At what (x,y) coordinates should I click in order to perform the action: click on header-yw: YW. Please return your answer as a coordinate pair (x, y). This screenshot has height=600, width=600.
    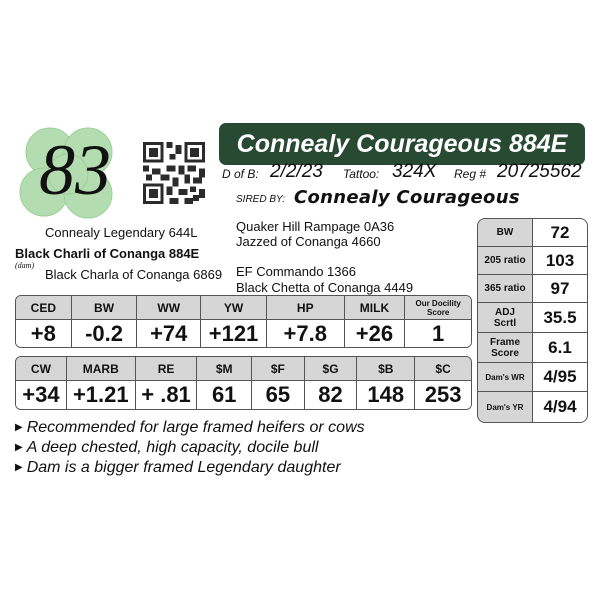
    Looking at the image, I should click on (234, 308).